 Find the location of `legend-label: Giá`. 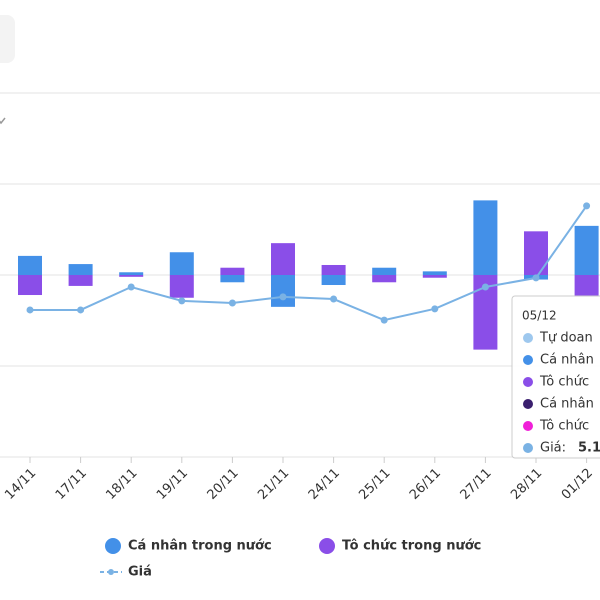

legend-label: Giá is located at coordinates (140, 572).